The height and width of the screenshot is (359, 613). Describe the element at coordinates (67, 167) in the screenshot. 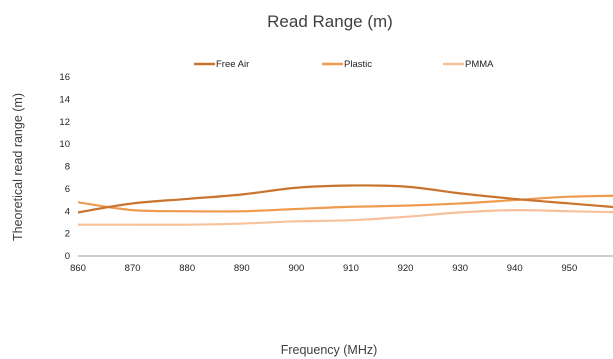

I see `y-tick-label: 8` at that location.